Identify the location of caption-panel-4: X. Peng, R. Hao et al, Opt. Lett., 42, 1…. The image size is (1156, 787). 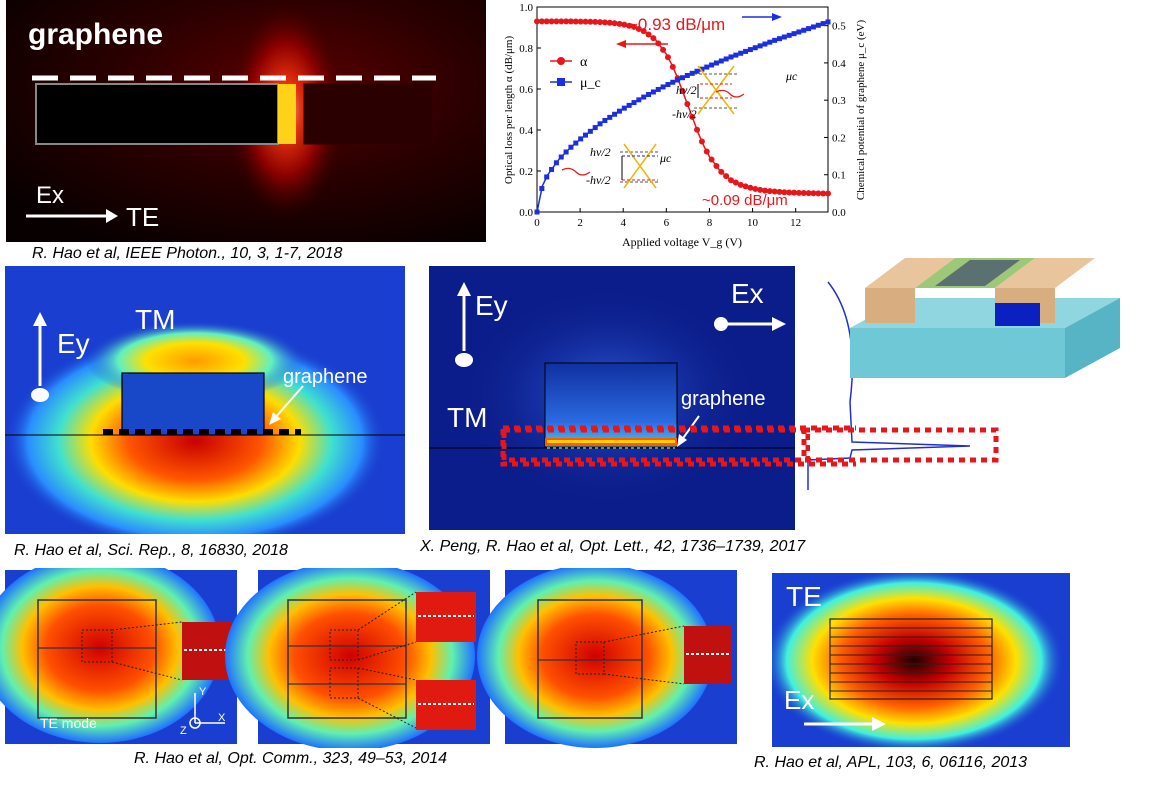
(613, 546).